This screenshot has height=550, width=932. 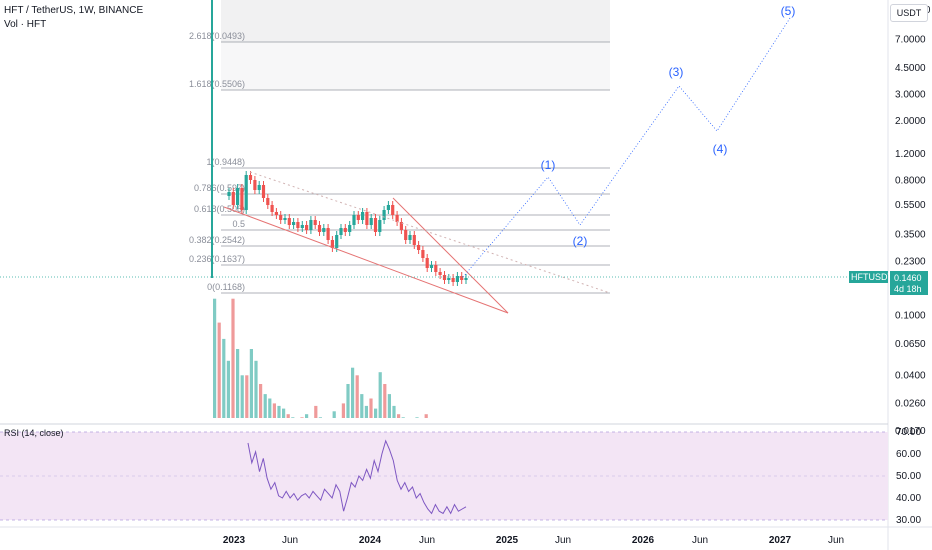 I want to click on price-tick-label: 4.5000, so click(x=910, y=68).